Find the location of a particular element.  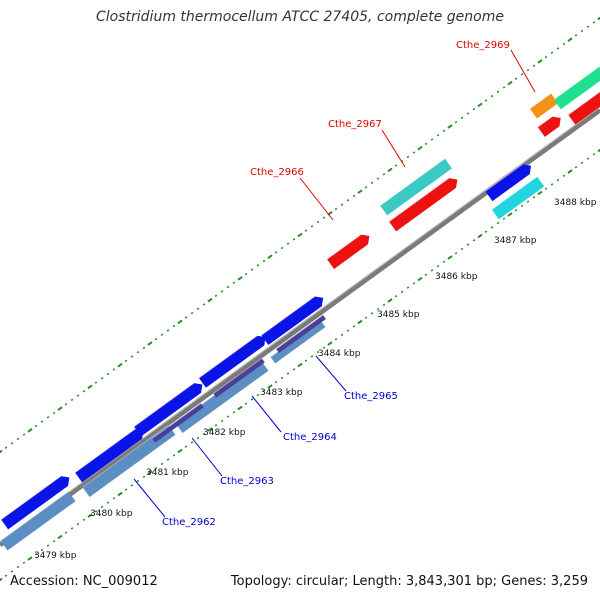

gene-red-d is located at coordinates (583, 107).